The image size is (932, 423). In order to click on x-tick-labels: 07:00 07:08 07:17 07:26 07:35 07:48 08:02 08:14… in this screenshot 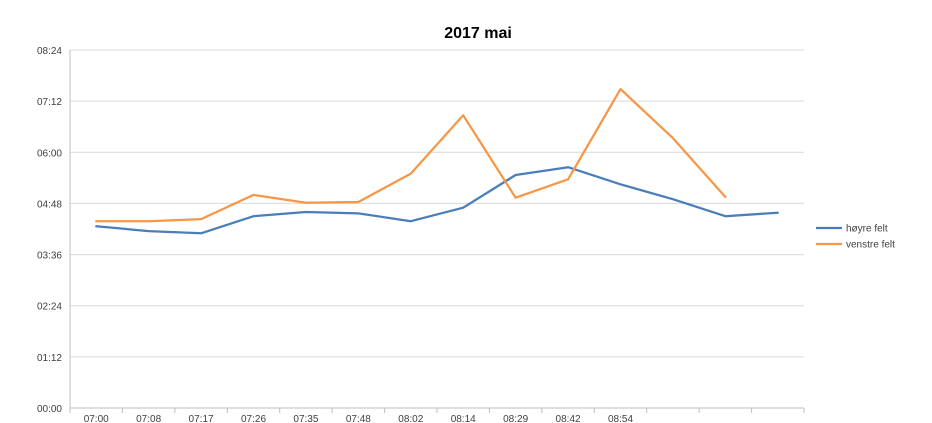, I will do `click(359, 418)`.